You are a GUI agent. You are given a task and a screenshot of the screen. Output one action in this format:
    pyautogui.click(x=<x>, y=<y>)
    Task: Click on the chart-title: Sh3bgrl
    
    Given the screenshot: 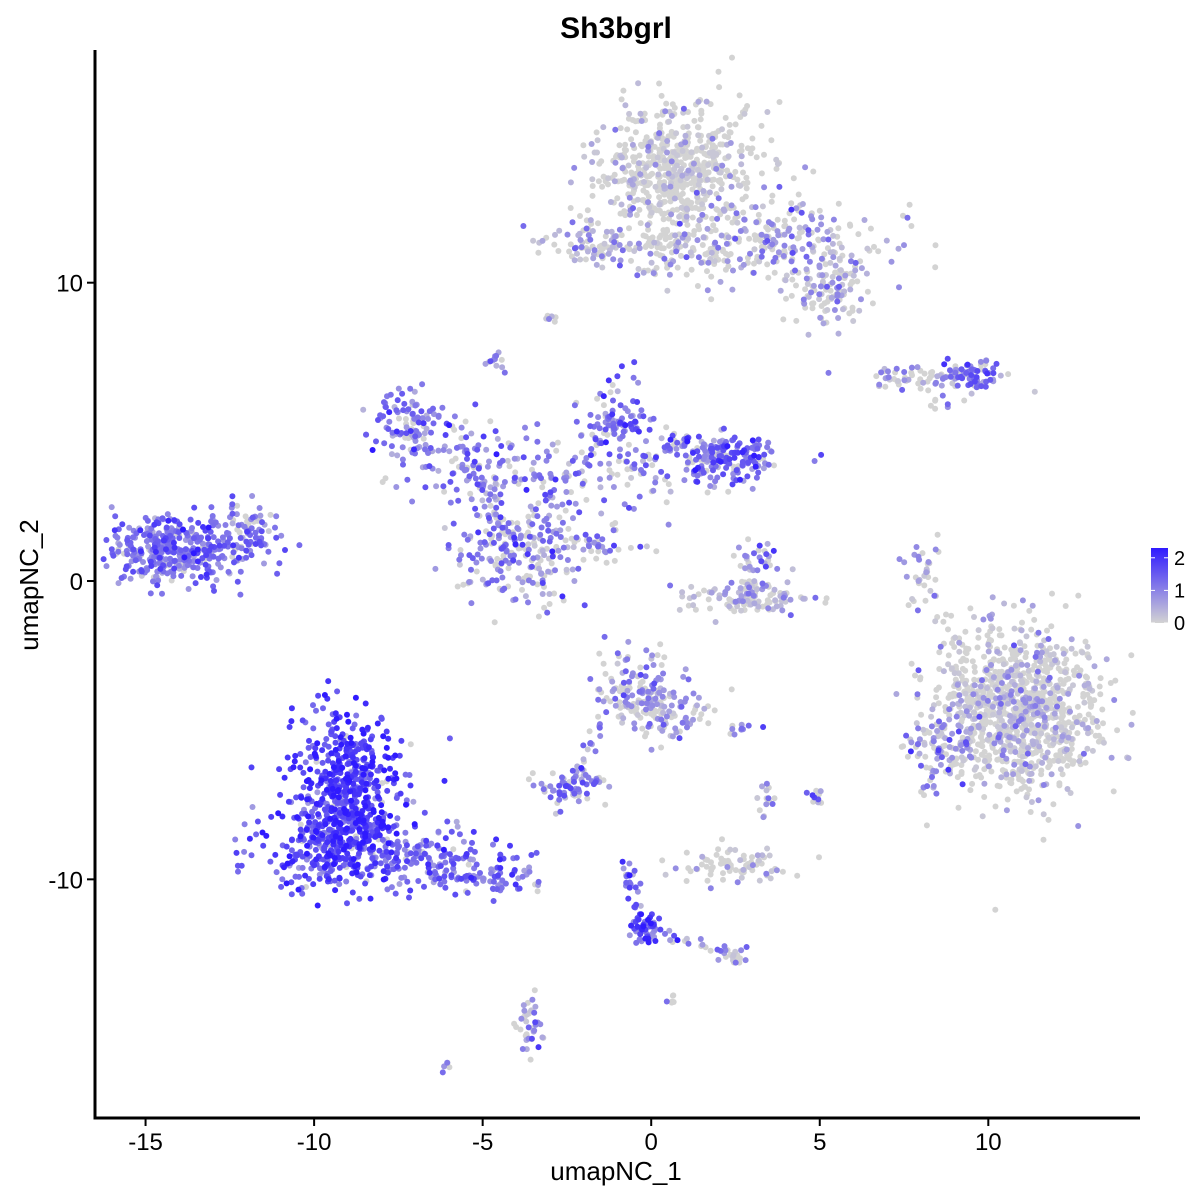 What is the action you would take?
    pyautogui.click(x=616, y=28)
    